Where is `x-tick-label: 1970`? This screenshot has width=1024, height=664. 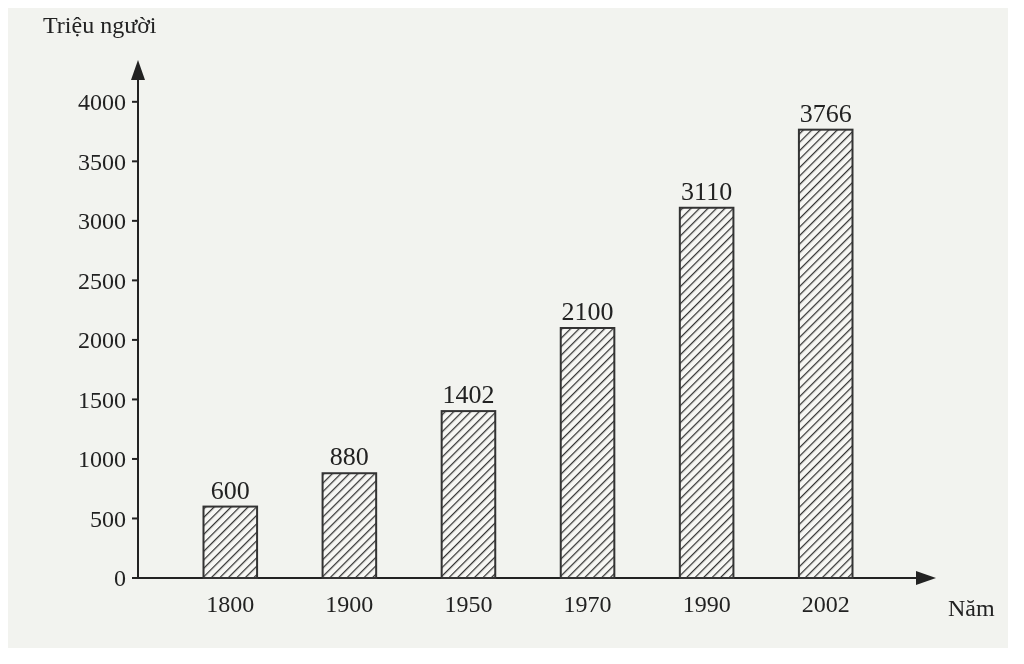
x-tick-label: 1970 is located at coordinates (587, 604).